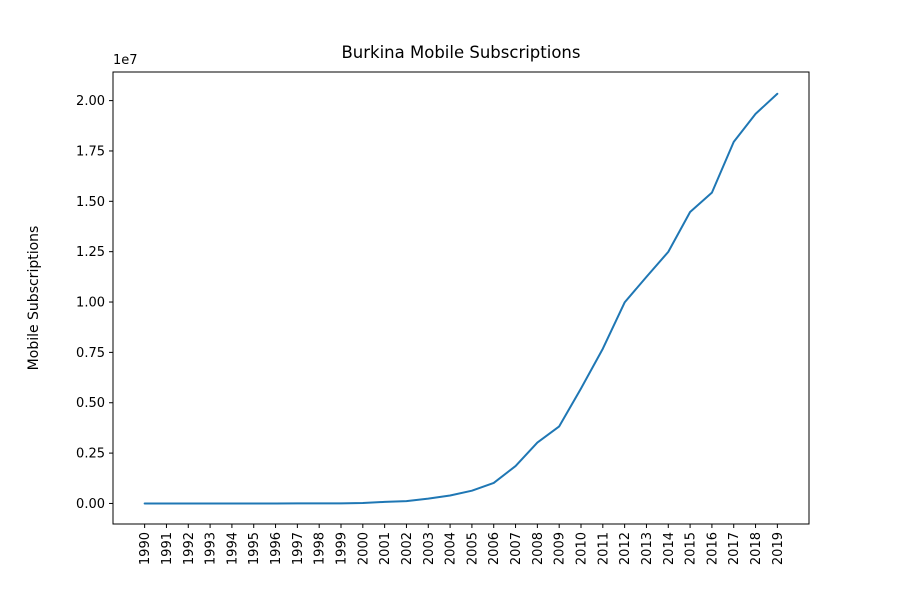  I want to click on x-tick-label: 2009, so click(560, 548).